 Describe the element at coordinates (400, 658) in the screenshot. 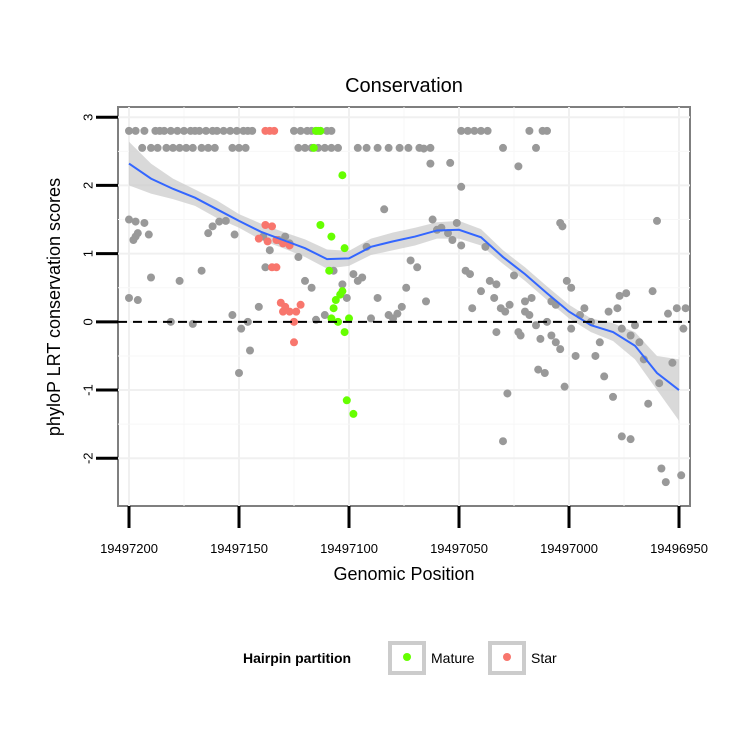

I see `legend: Hairpin partition Mature Star` at that location.